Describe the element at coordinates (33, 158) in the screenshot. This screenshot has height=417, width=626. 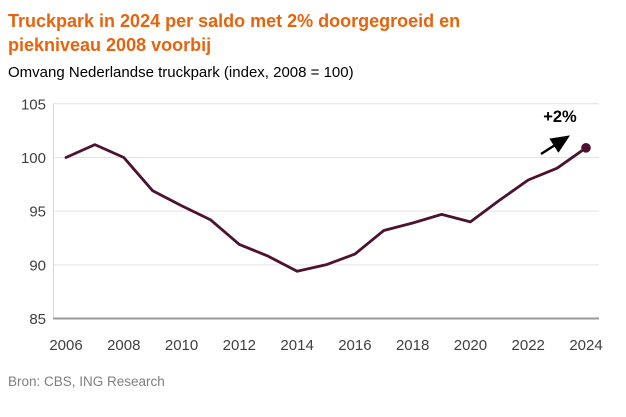
I see `y-tick-label: 100` at that location.